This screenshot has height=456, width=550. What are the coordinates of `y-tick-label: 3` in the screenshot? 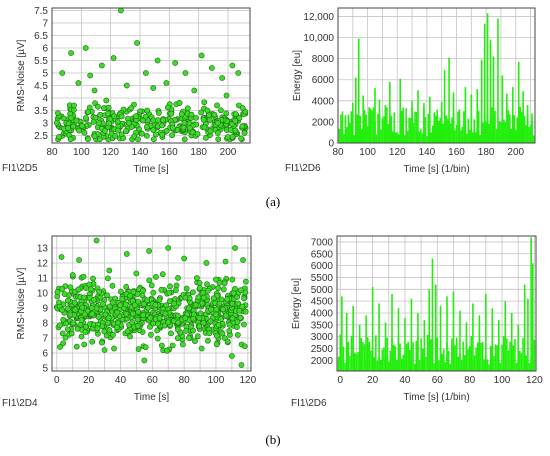 It's located at (45, 124).